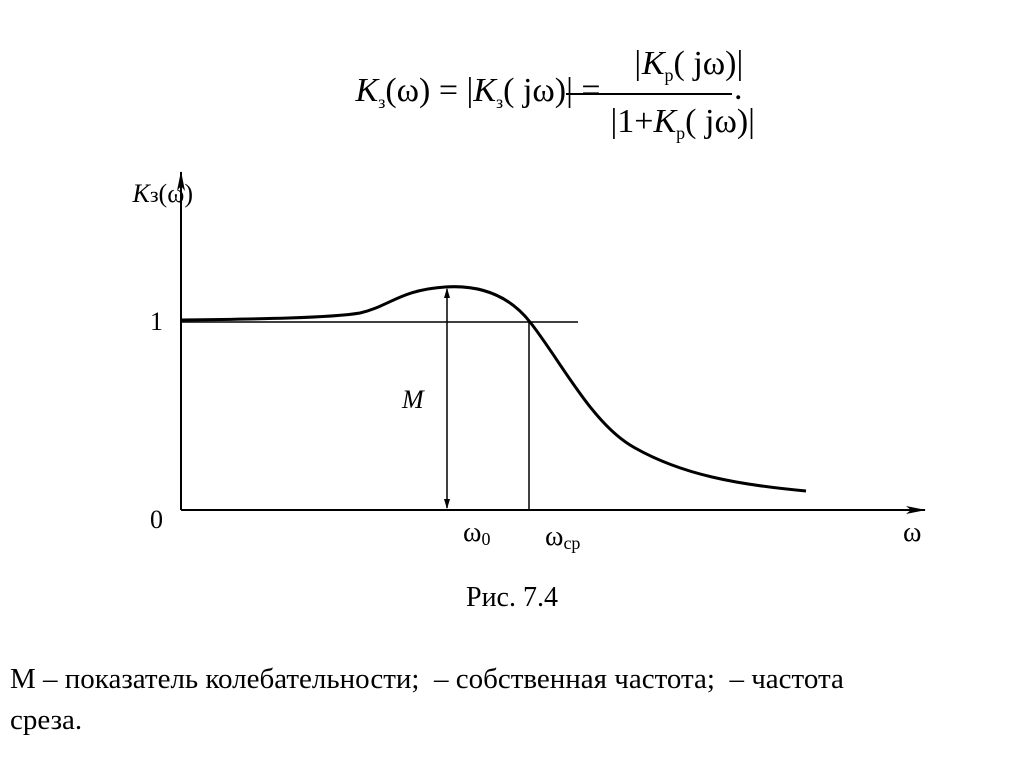 Image resolution: width=1024 pixels, height=767 pixels. I want to click on subscript: 0, so click(485, 539).